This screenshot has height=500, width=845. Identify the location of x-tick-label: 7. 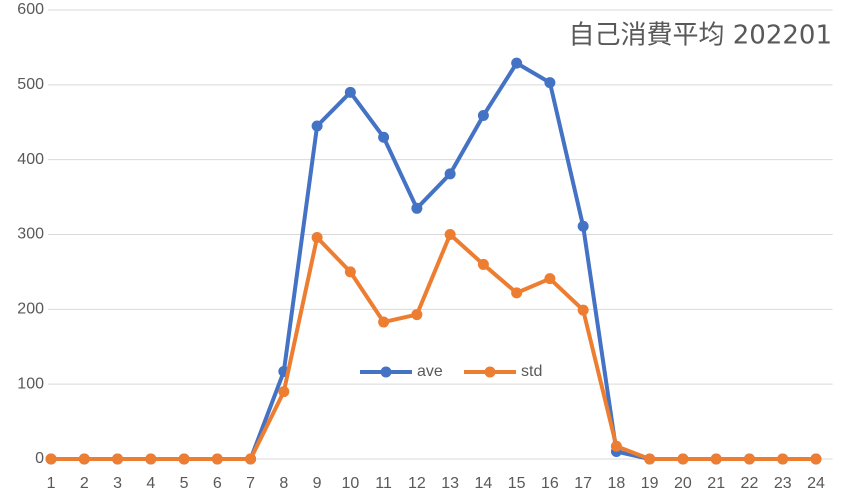
(250, 483).